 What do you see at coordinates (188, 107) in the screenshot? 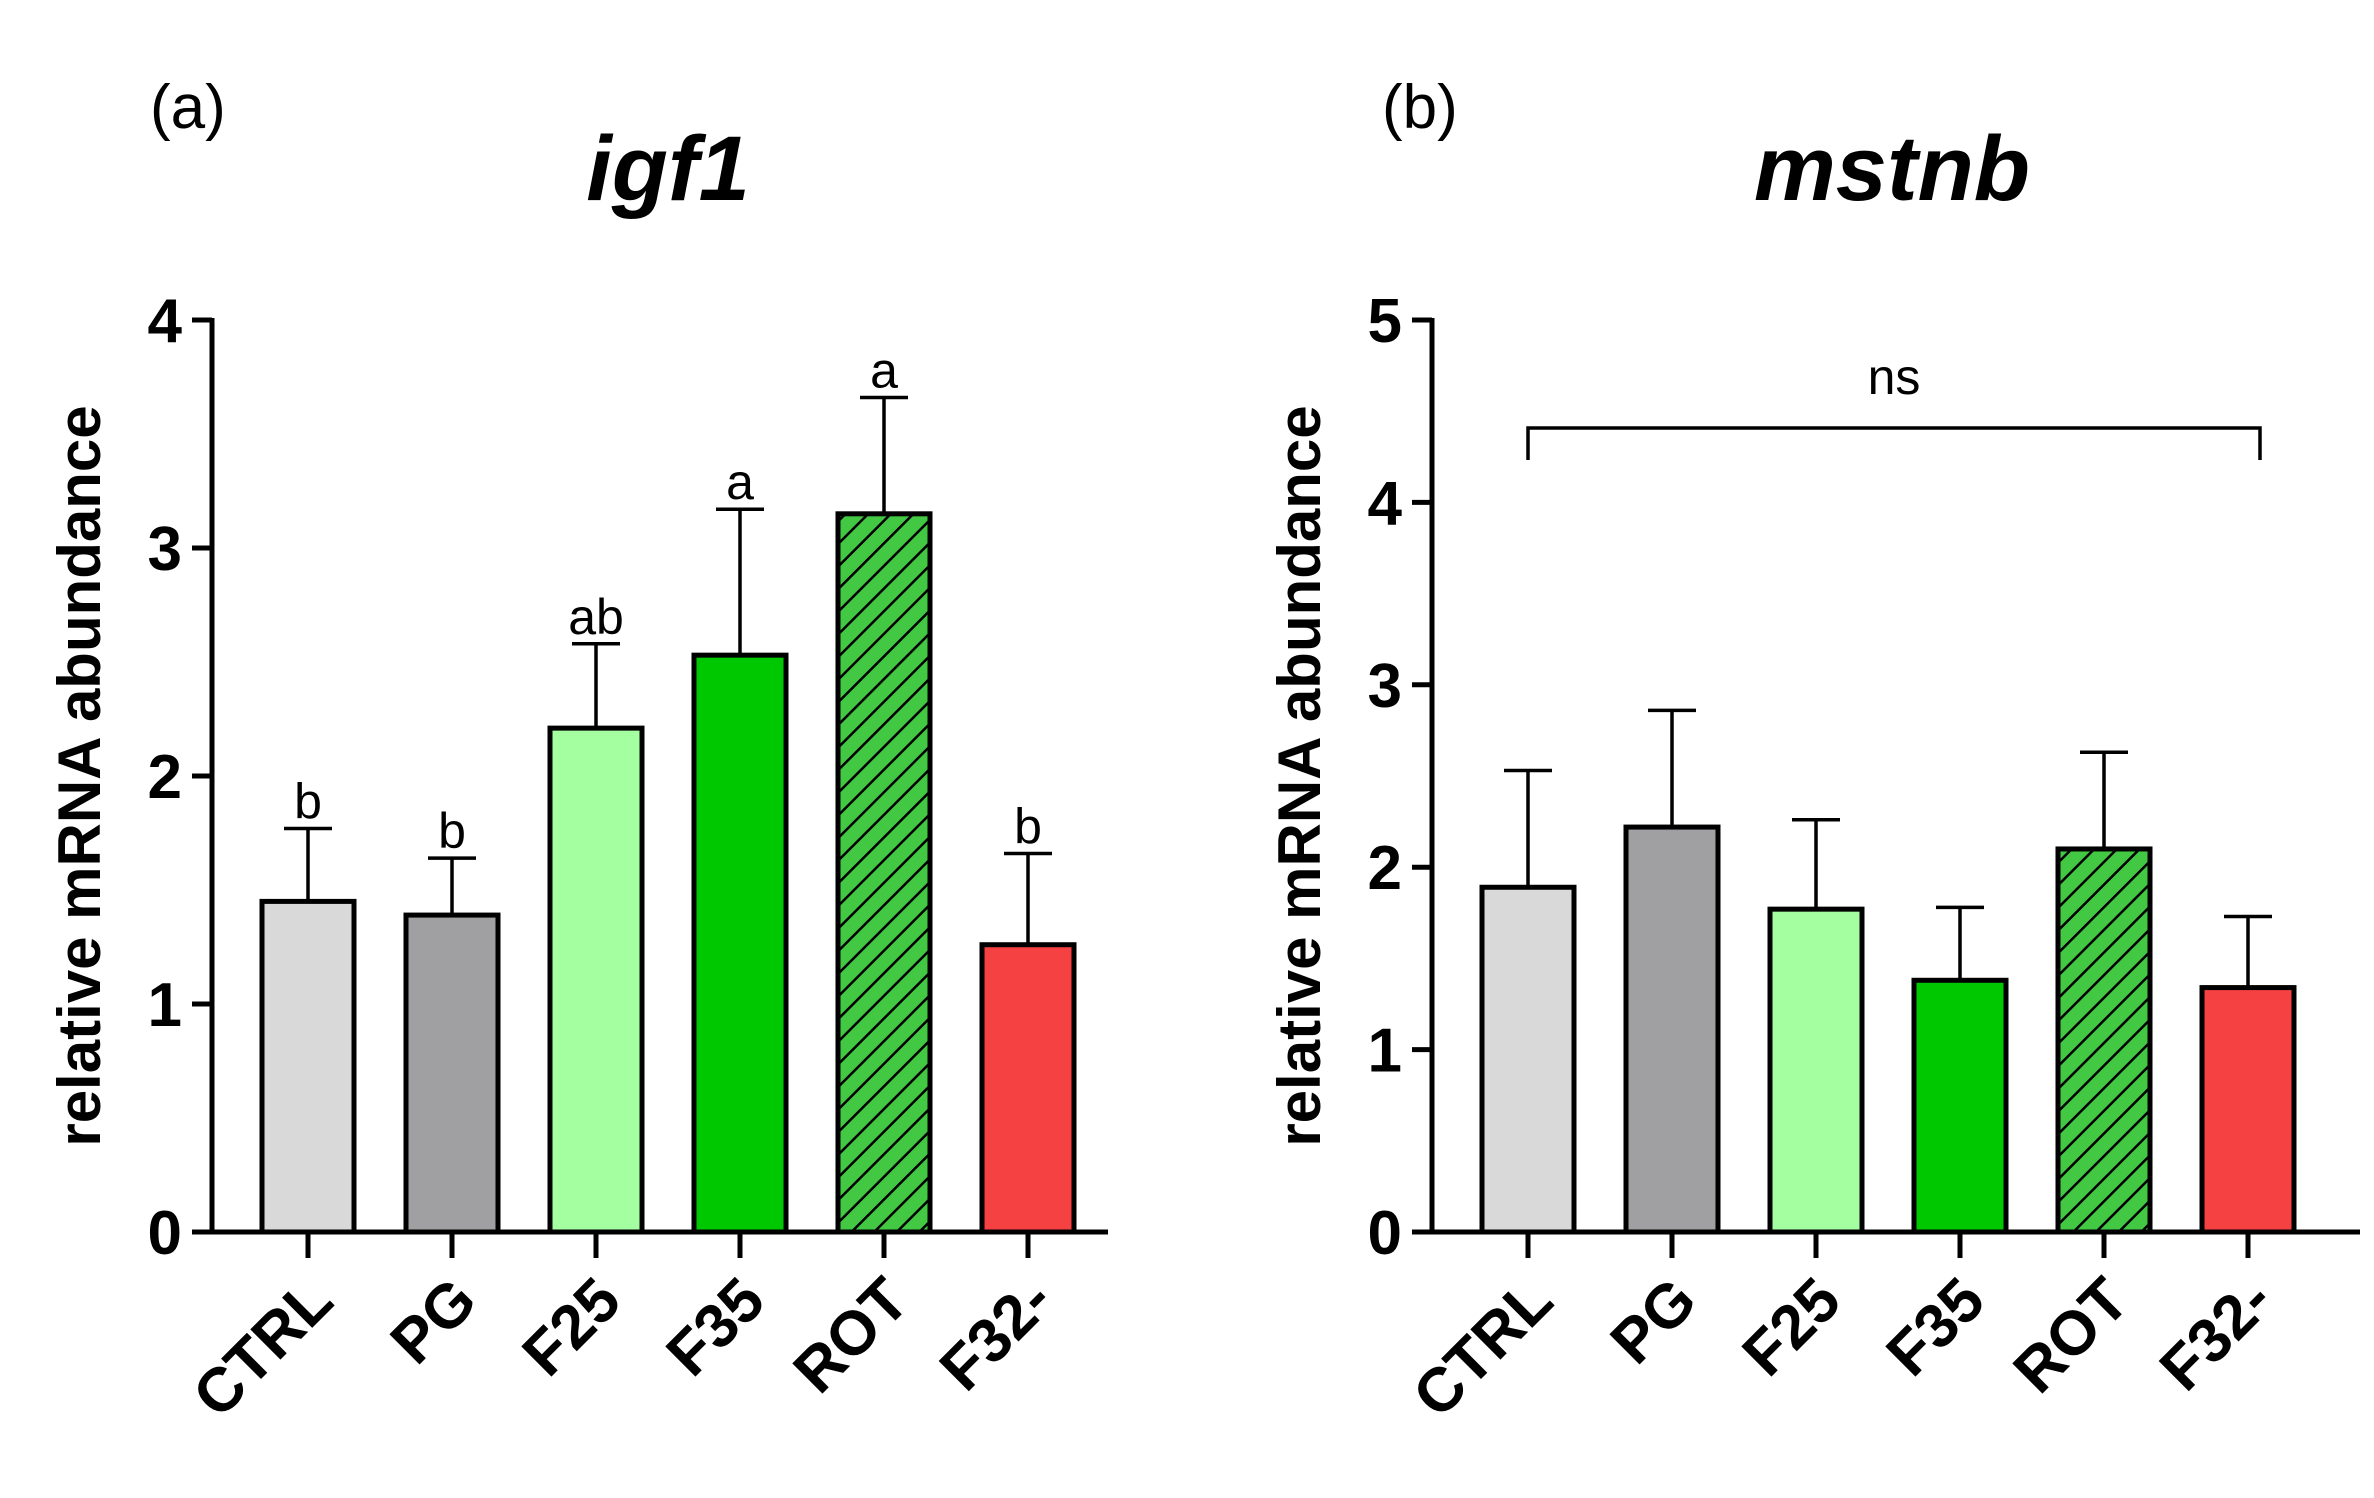
I see `panel-label: (a)` at bounding box center [188, 107].